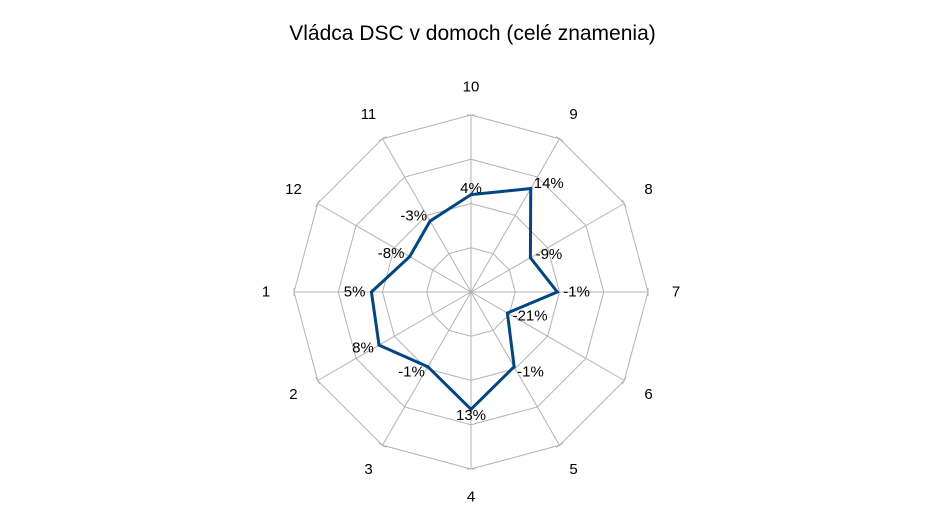 The width and height of the screenshot is (945, 529). Describe the element at coordinates (573, 469) in the screenshot. I see `category-label-5: 5` at that location.